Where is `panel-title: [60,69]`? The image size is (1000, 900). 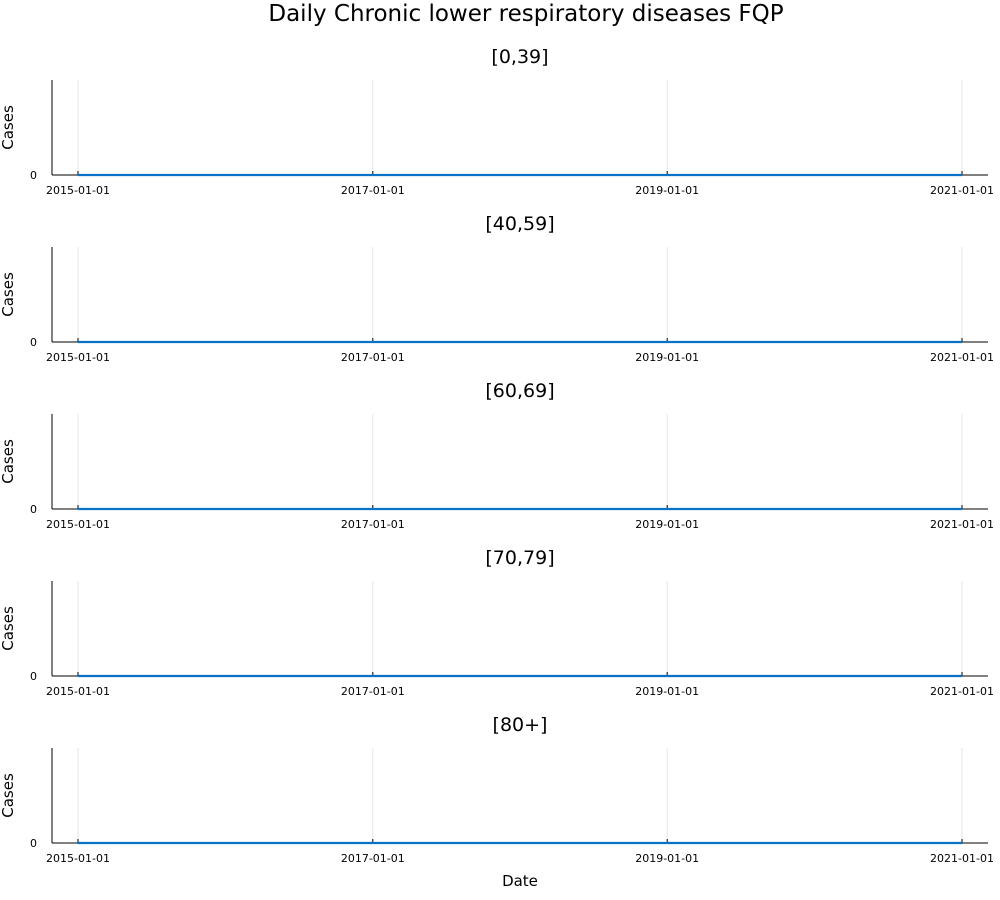
panel-title: [60,69] is located at coordinates (519, 391).